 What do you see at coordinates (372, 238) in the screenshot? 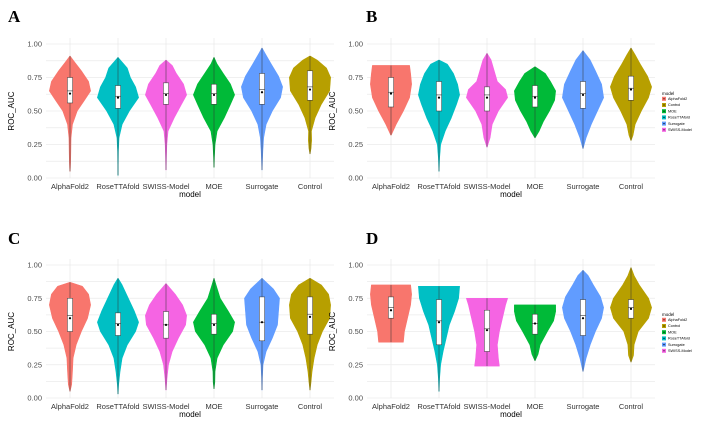
I see `panel-letter: D` at bounding box center [372, 238].